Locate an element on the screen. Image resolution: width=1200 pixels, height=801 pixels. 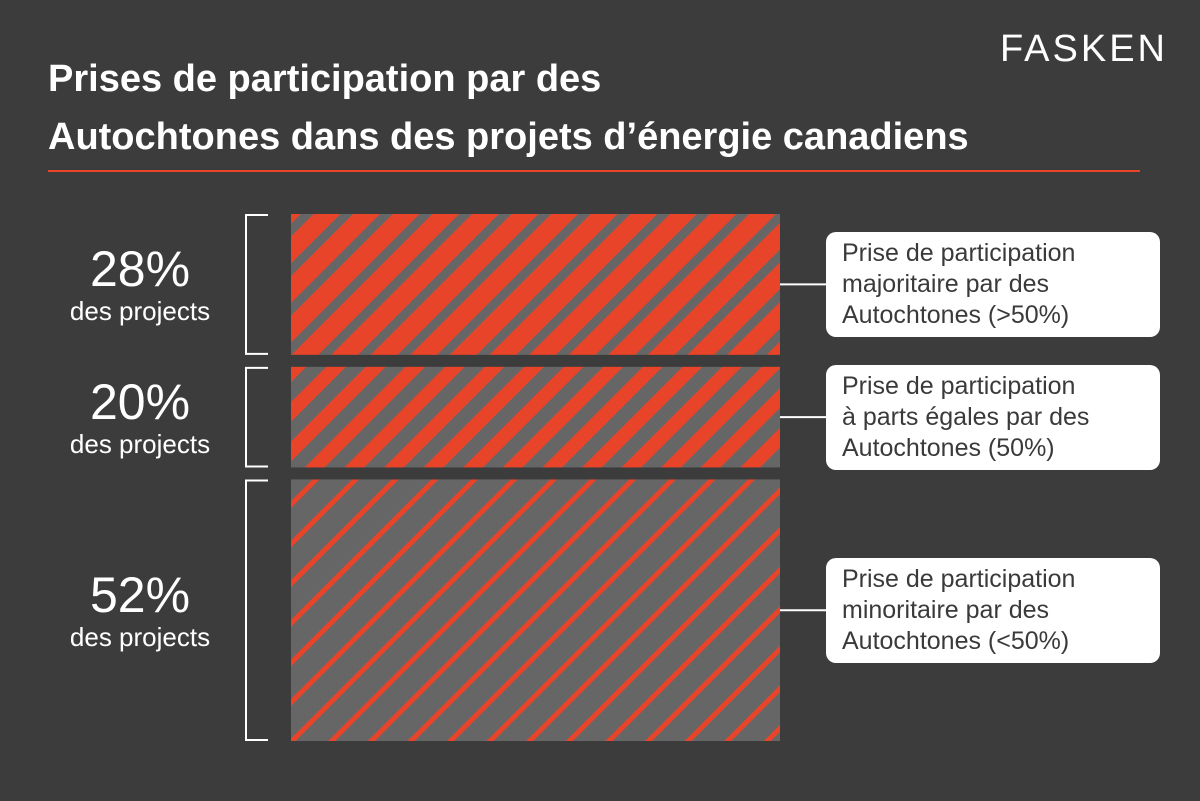
percent-value: 52% is located at coordinates (140, 595).